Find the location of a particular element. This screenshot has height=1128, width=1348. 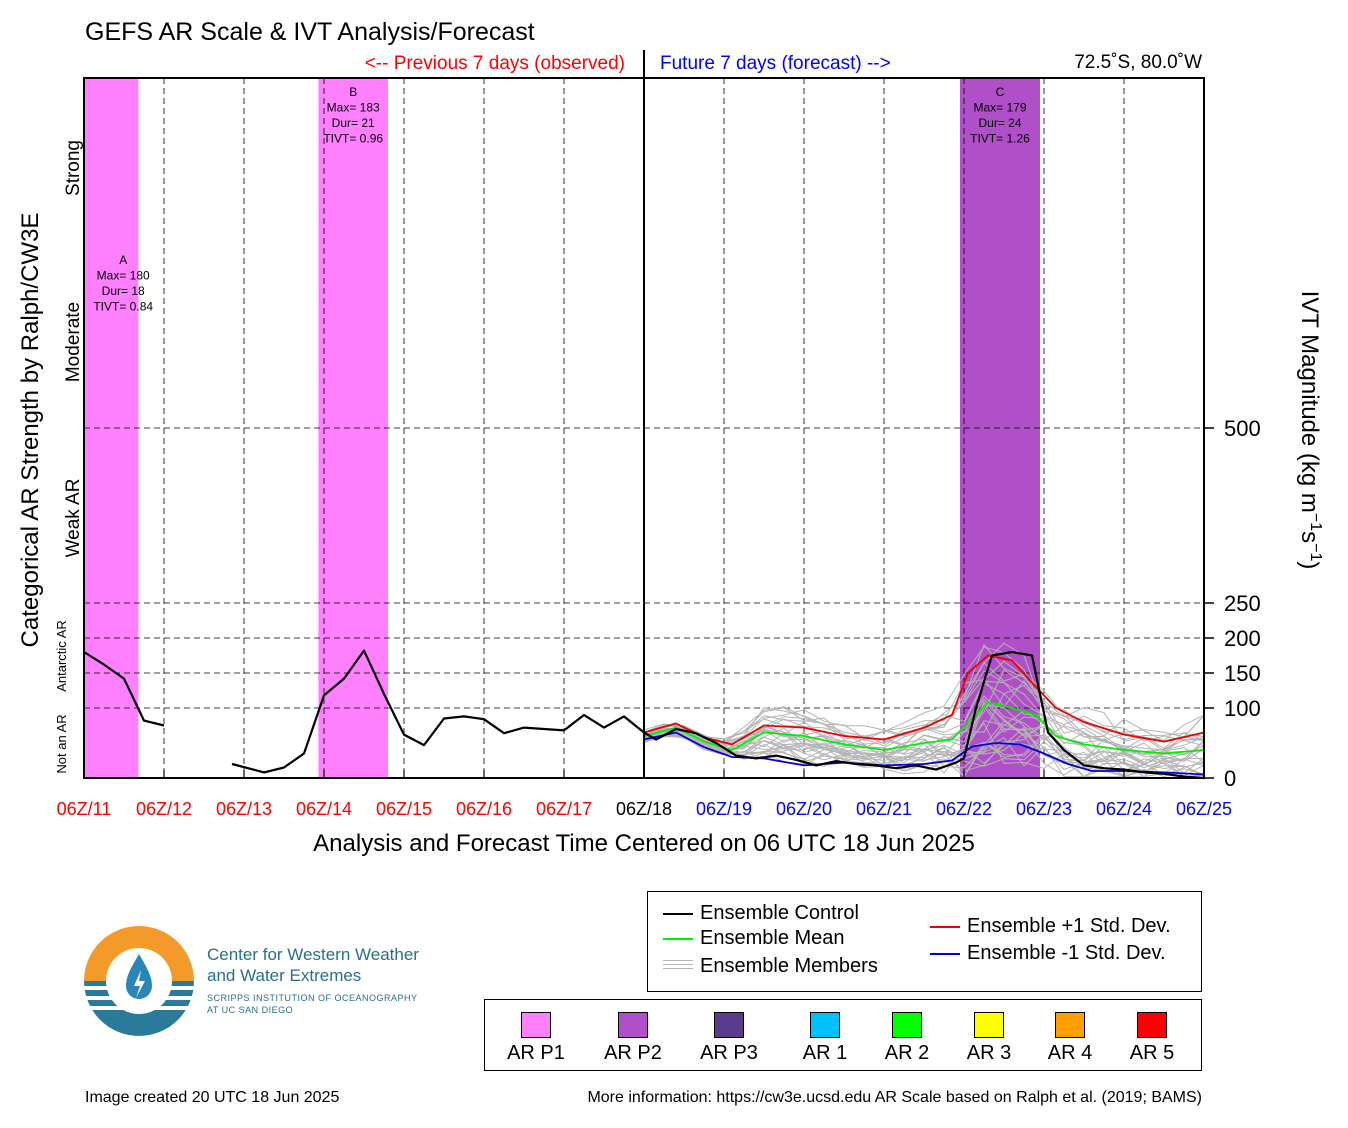

ar-scale-4: AR 4 is located at coordinates (1070, 1038).